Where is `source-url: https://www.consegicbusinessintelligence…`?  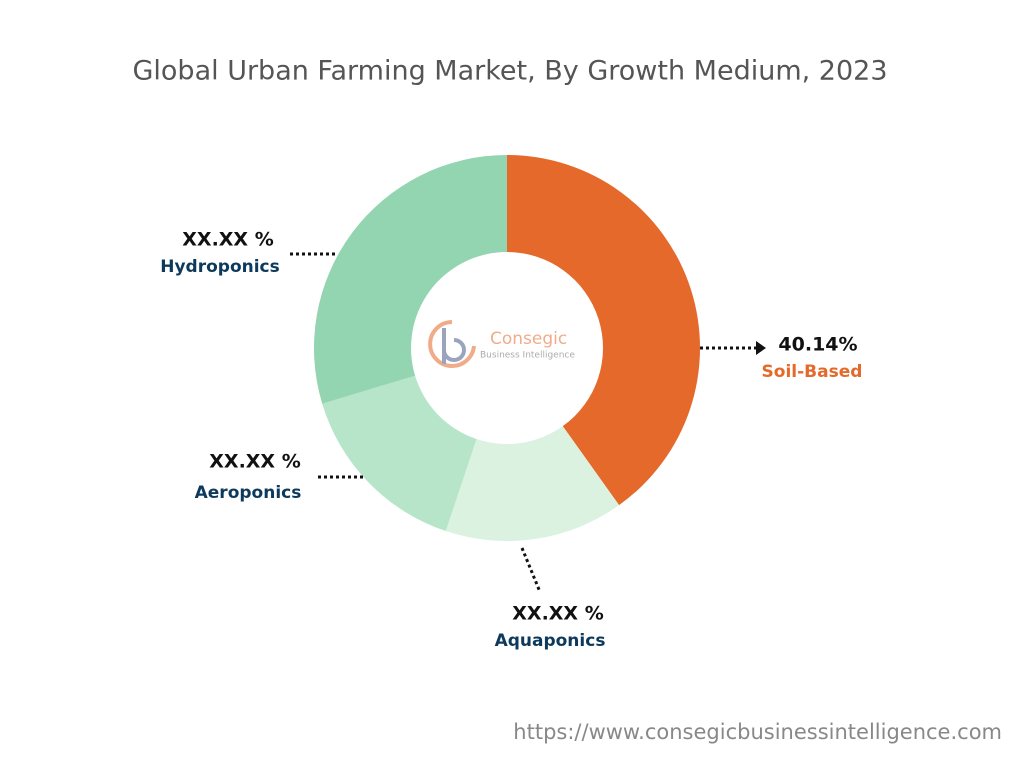
source-url: https://www.consegicbusinessintelligence… is located at coordinates (757, 732).